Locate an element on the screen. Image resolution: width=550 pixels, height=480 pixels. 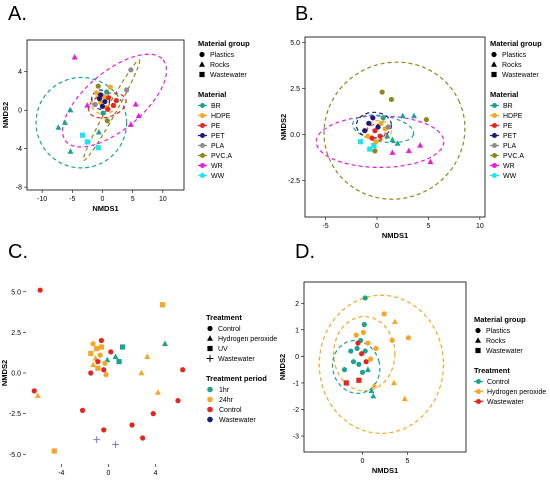
legend-color-label: PLA is located at coordinates (218, 146).